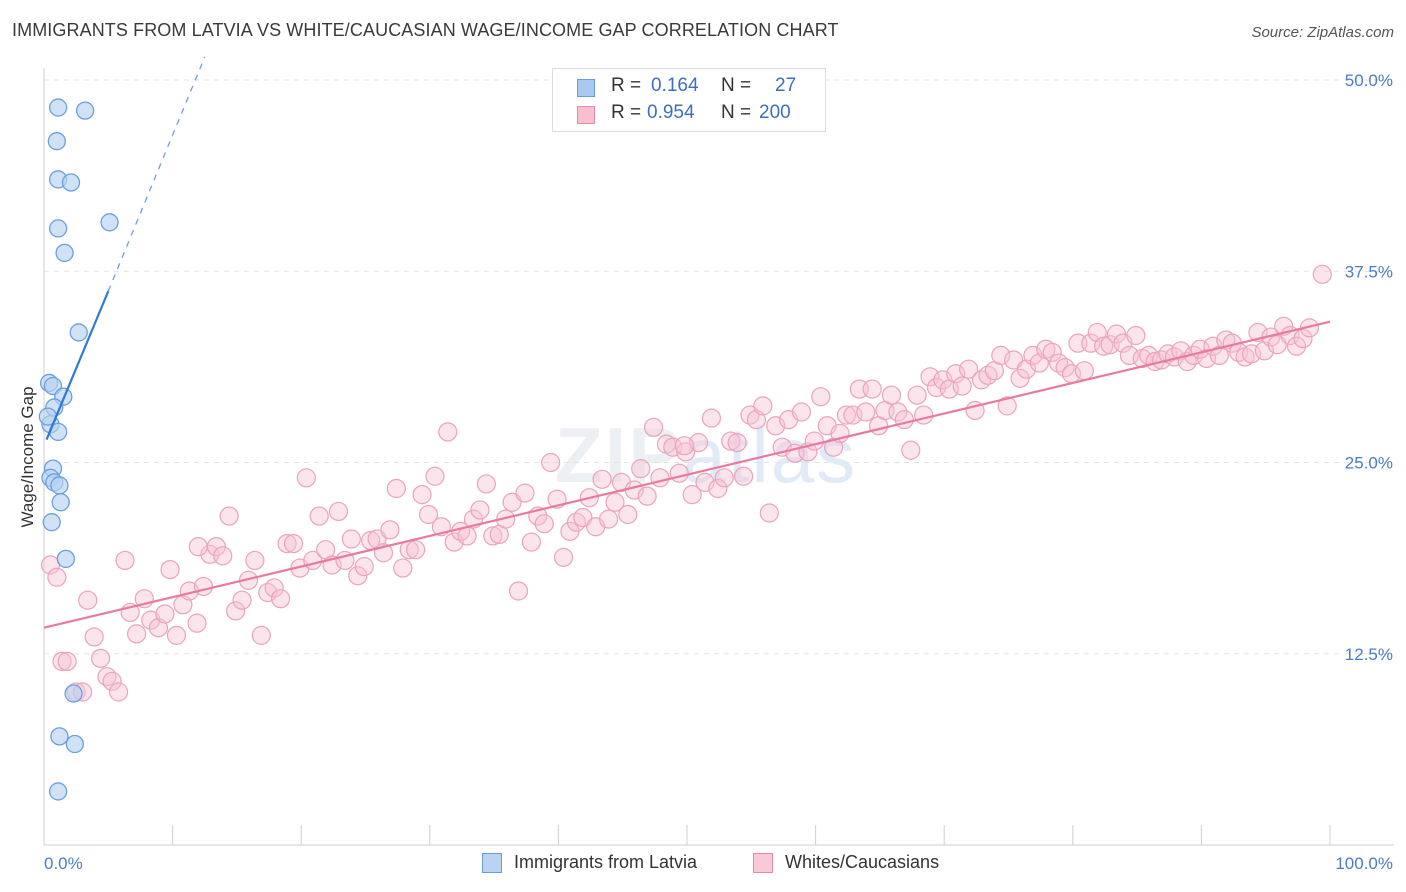 This screenshot has height=892, width=1406. Describe the element at coordinates (862, 862) in the screenshot. I see `legend-label: Whites/Caucasians` at that location.